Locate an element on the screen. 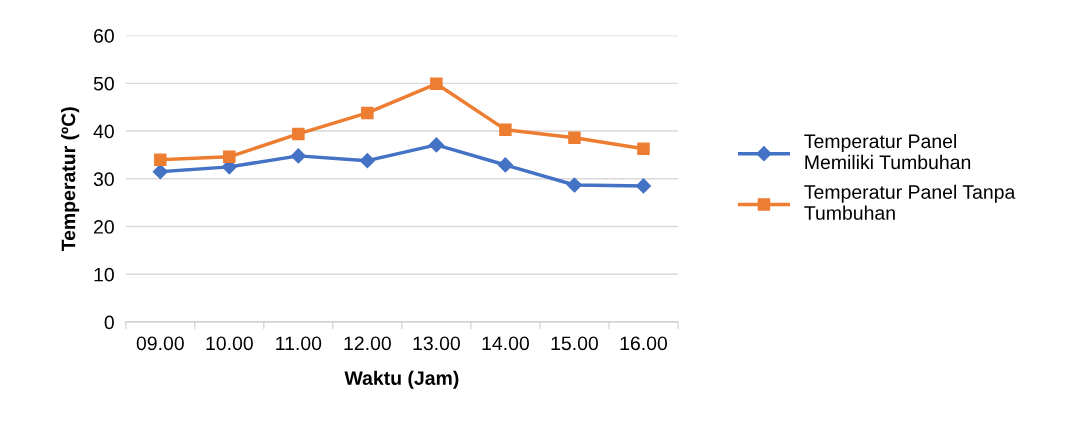 The image size is (1066, 434). legend-label: Temperatur Panel Memiliki Tumbuhan is located at coordinates (887, 151).